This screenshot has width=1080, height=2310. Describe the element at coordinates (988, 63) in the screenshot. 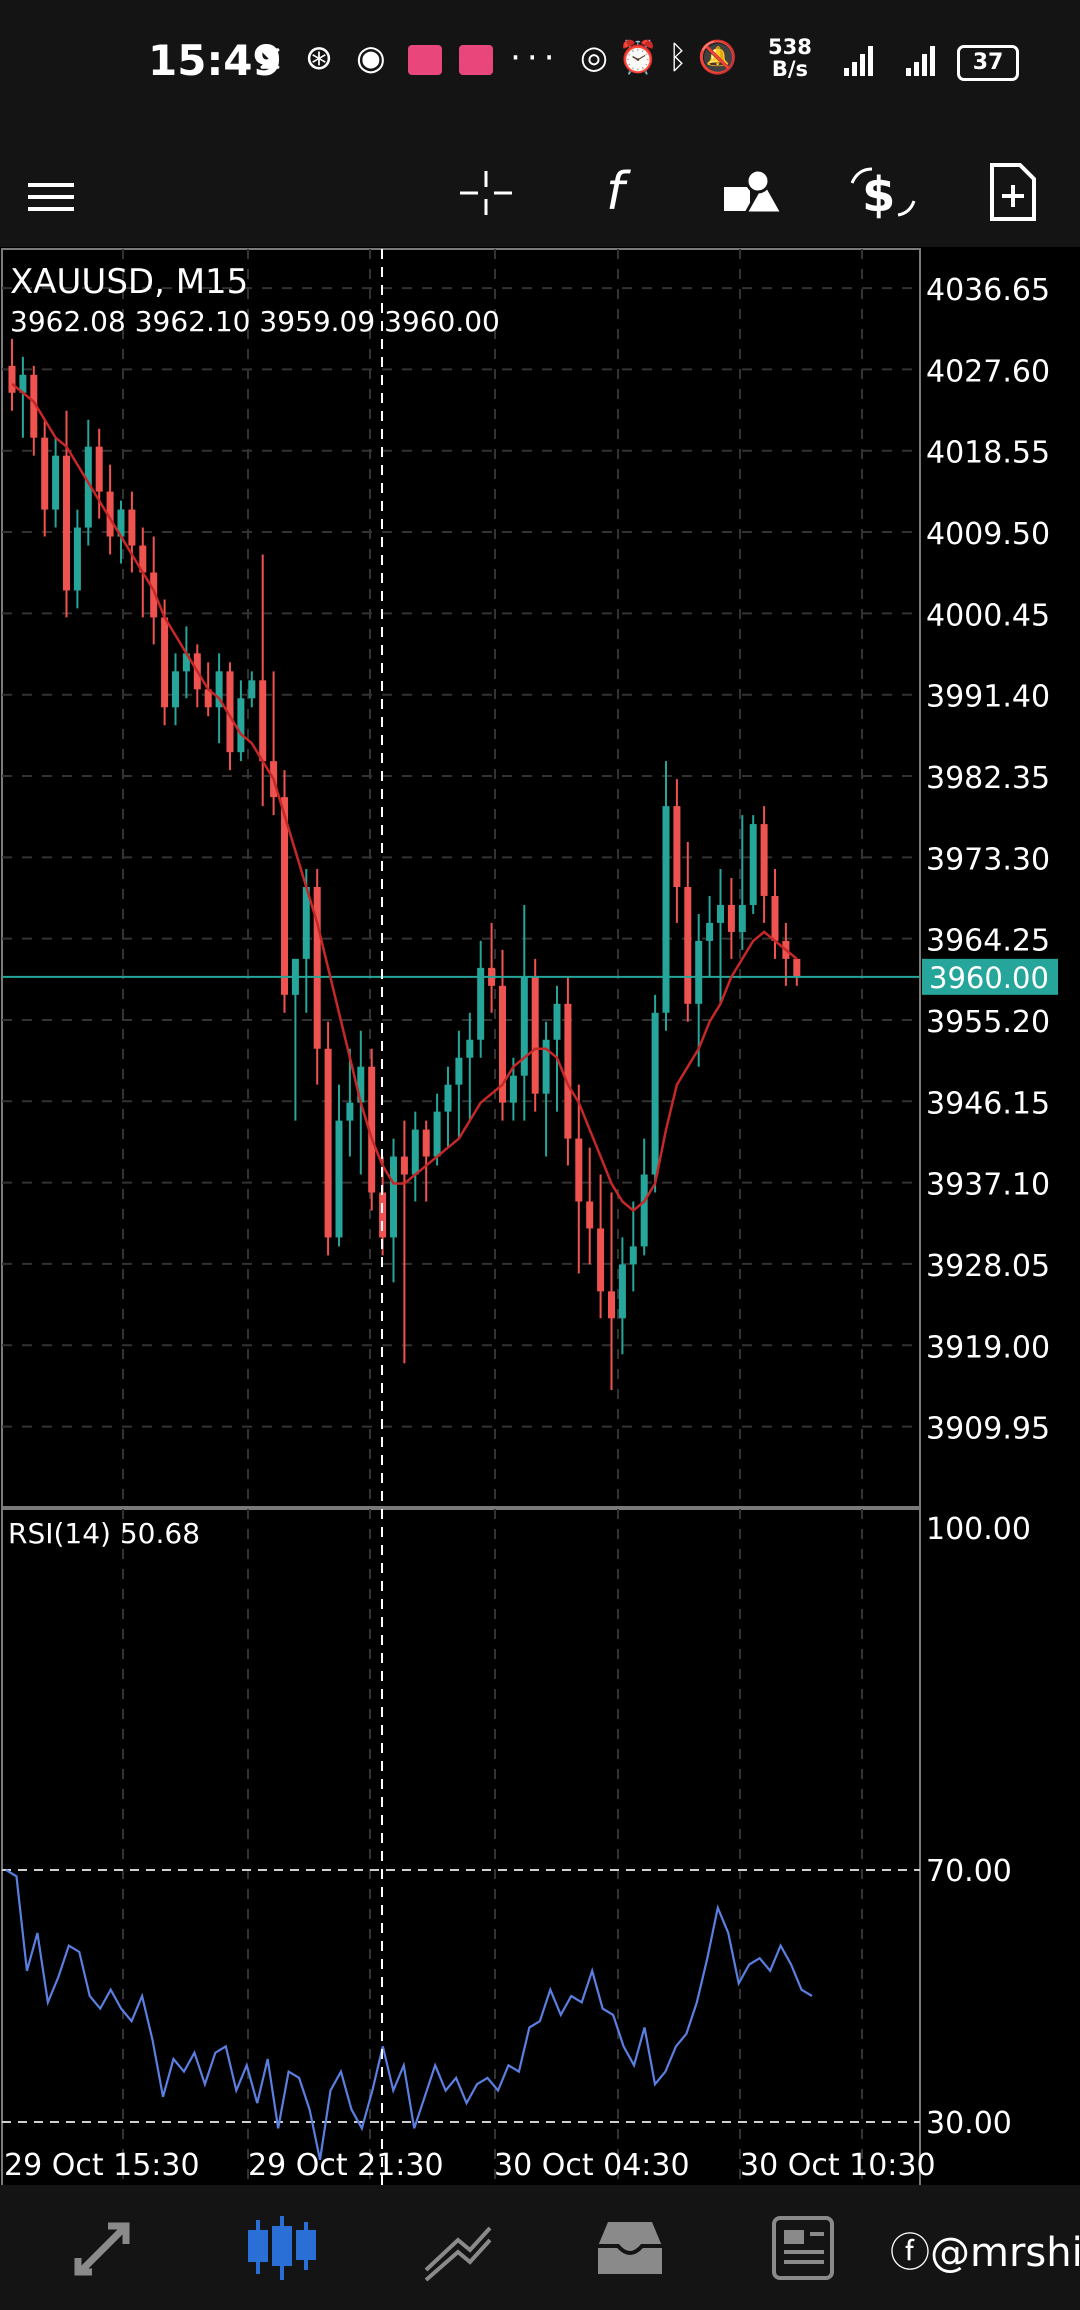

I see `battery-indicator: 37` at that location.